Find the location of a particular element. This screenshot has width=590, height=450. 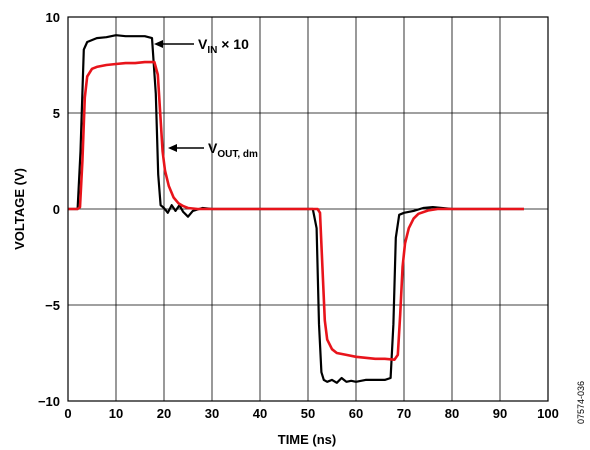

annotation-vout-sub: OUT, dm is located at coordinates (237, 154).